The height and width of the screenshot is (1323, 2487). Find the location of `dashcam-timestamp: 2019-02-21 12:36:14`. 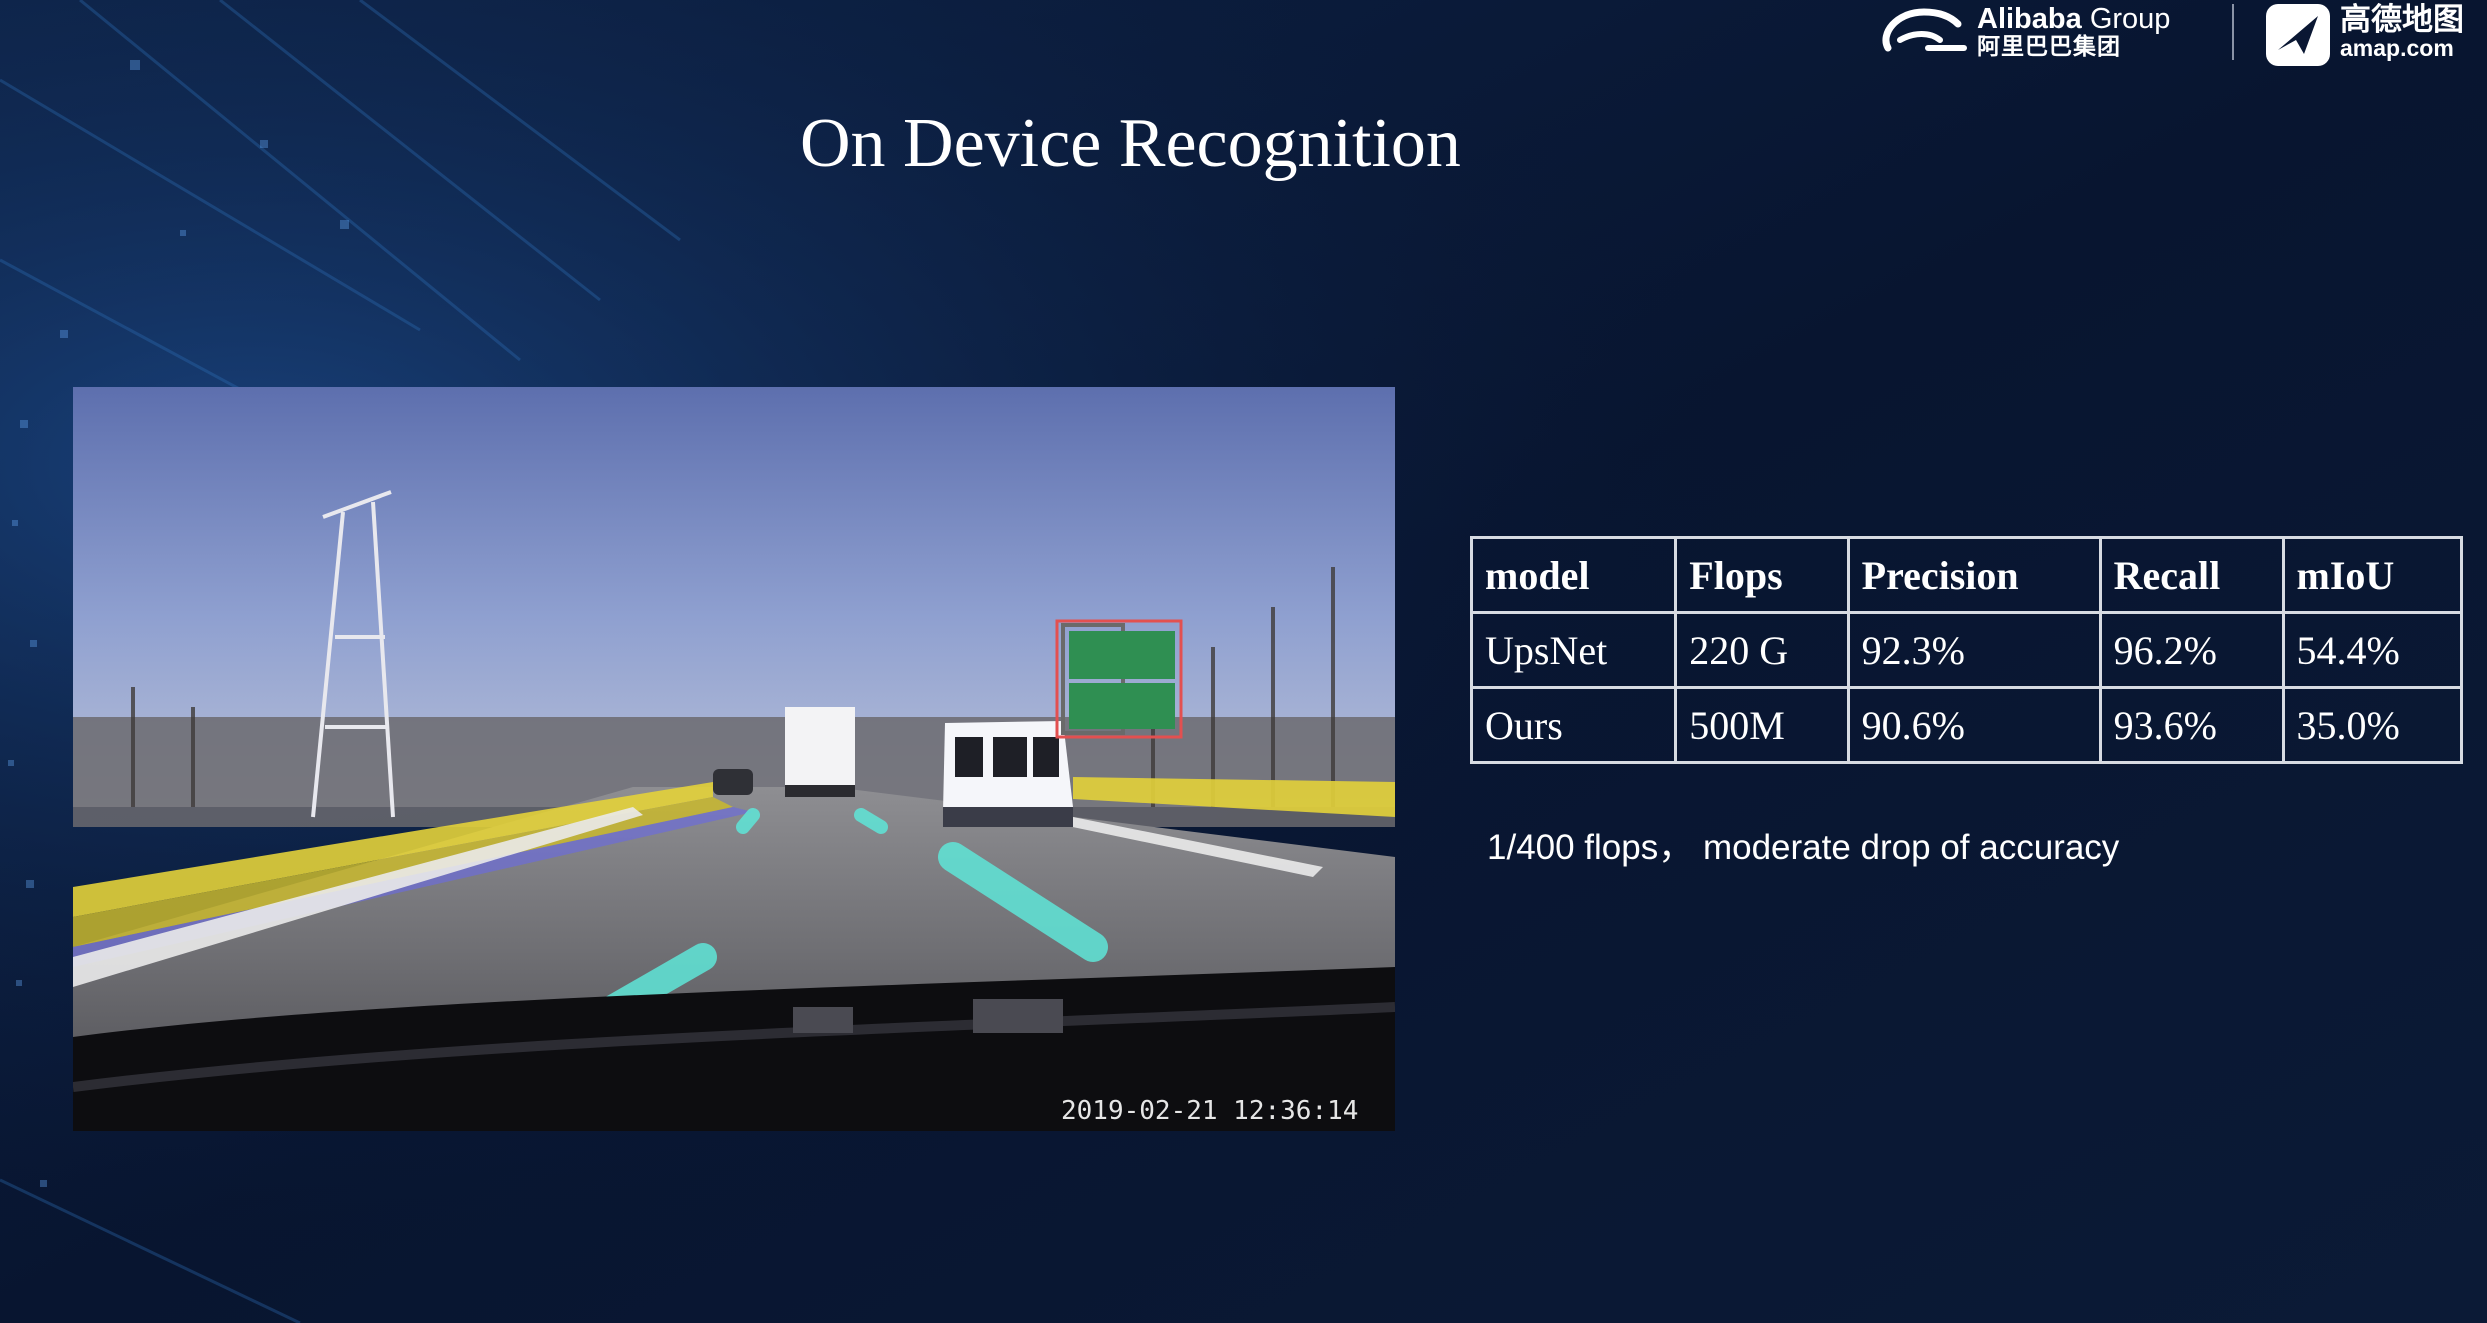

dashcam-timestamp: 2019-02-21 12:36:14 is located at coordinates (1209, 1111).